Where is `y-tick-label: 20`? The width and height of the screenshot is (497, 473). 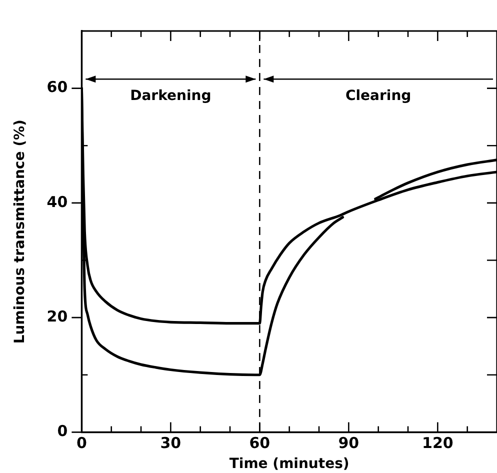 y-tick-label: 20 is located at coordinates (57, 316).